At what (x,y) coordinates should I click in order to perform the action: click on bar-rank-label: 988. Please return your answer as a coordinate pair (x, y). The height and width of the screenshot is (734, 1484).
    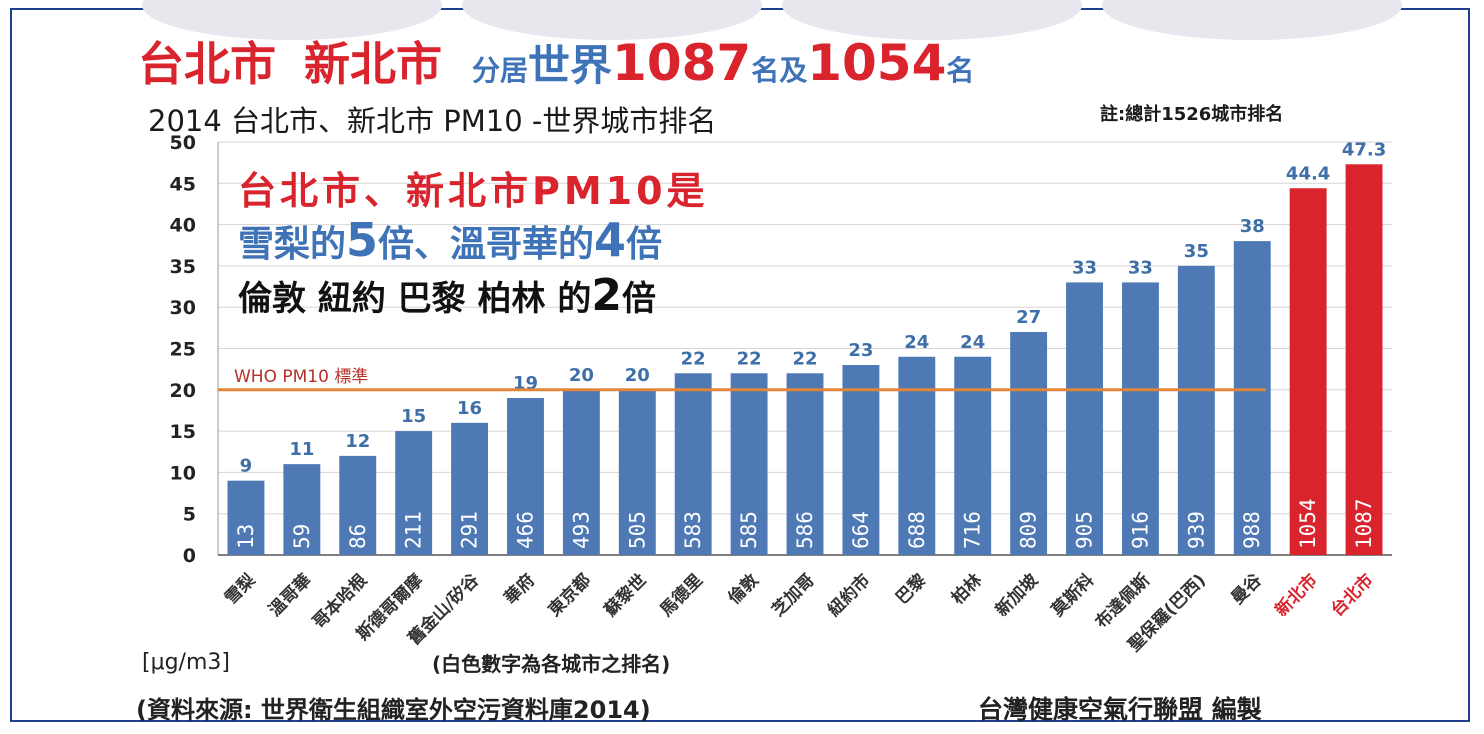
    Looking at the image, I should click on (1252, 530).